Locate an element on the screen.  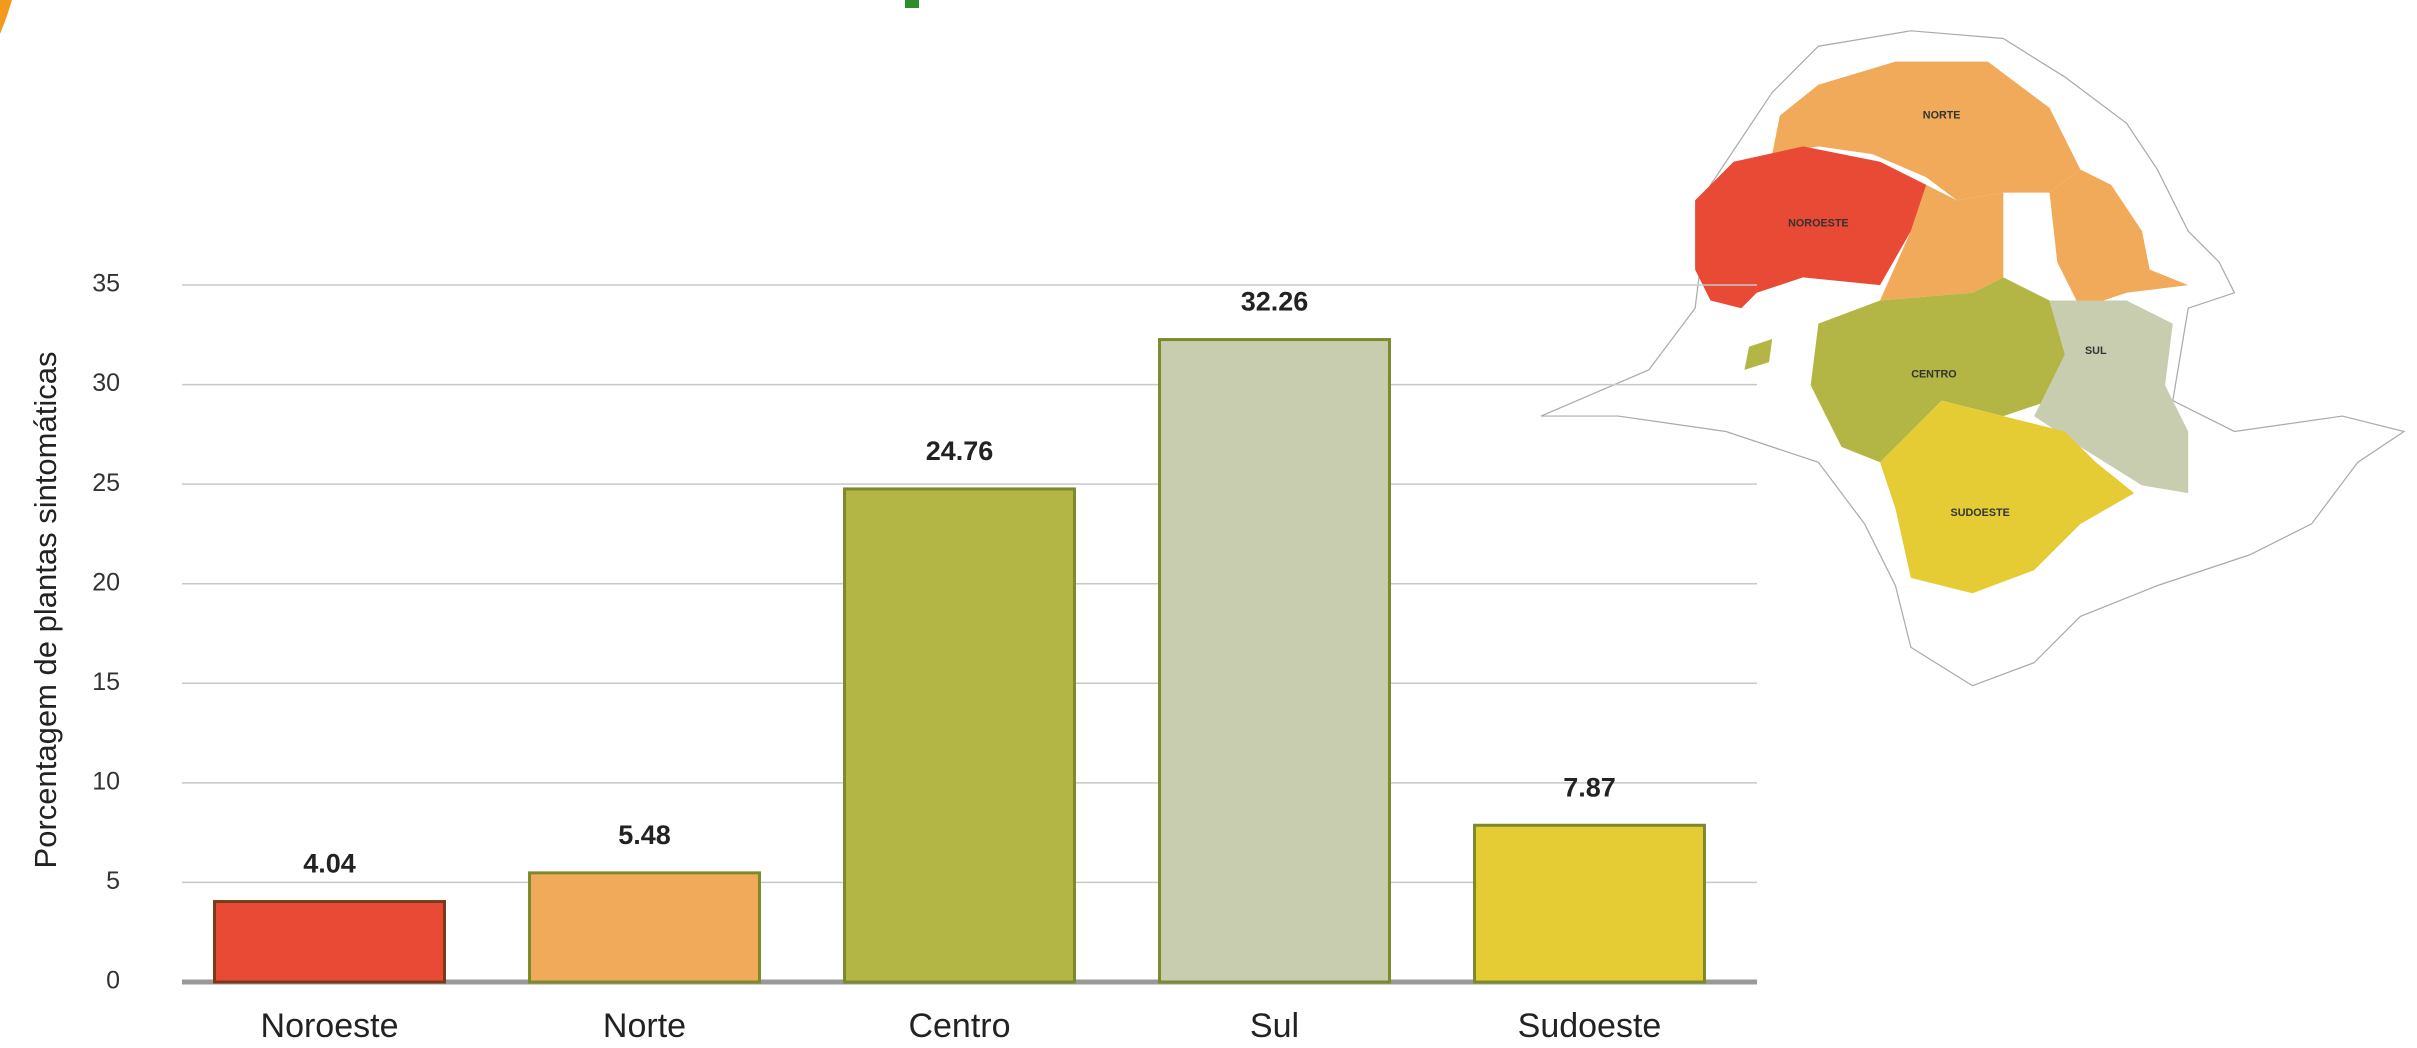
x-tick-label: Noroeste is located at coordinates (330, 1026).